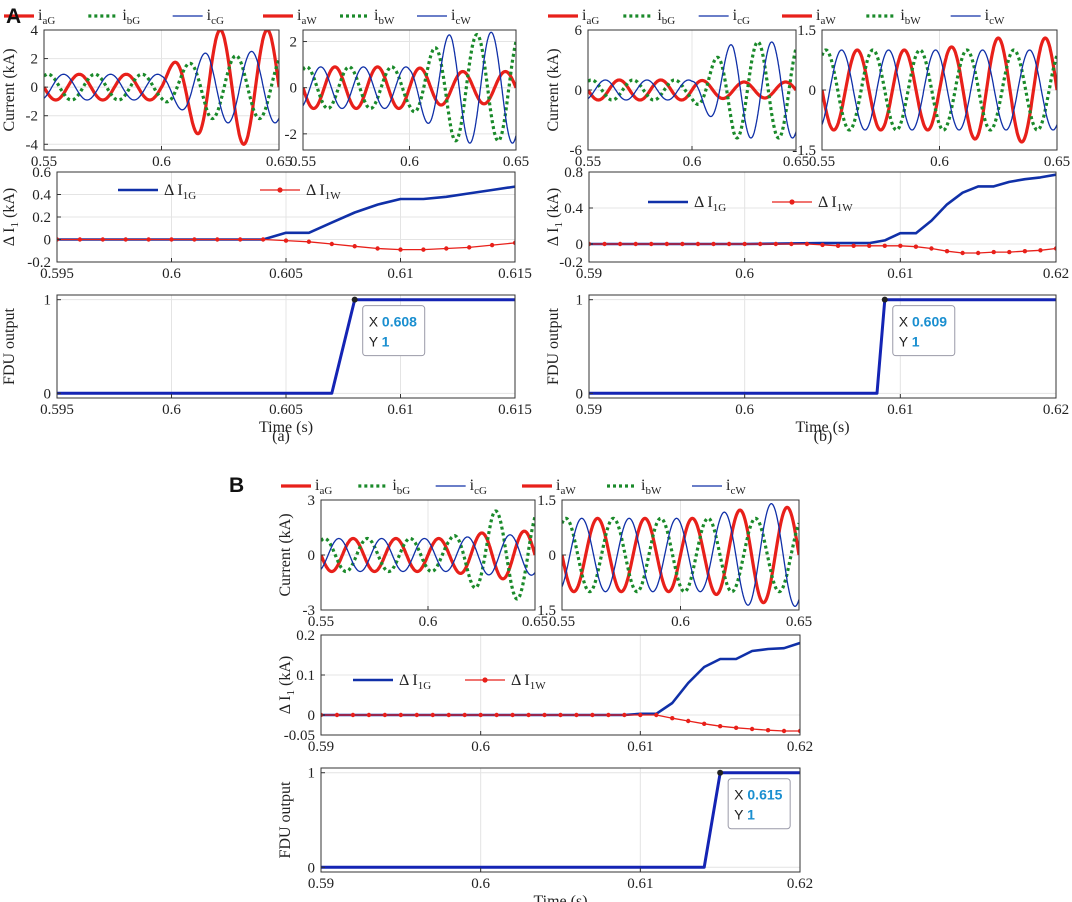 The width and height of the screenshot is (1072, 902). Describe the element at coordinates (560, 897) in the screenshot. I see `xlabel: Time (s)` at that location.